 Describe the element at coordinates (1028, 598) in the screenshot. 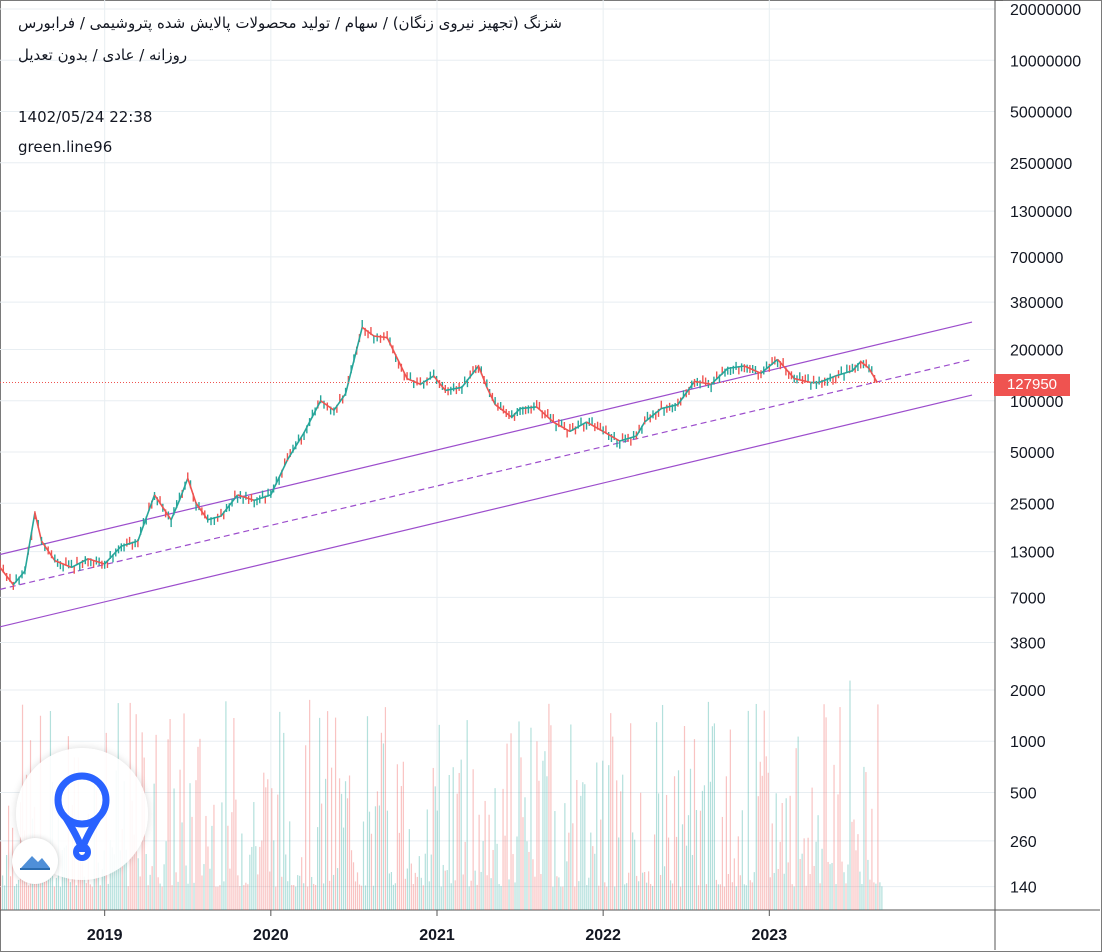

I see `y-tick-label: 7000` at that location.